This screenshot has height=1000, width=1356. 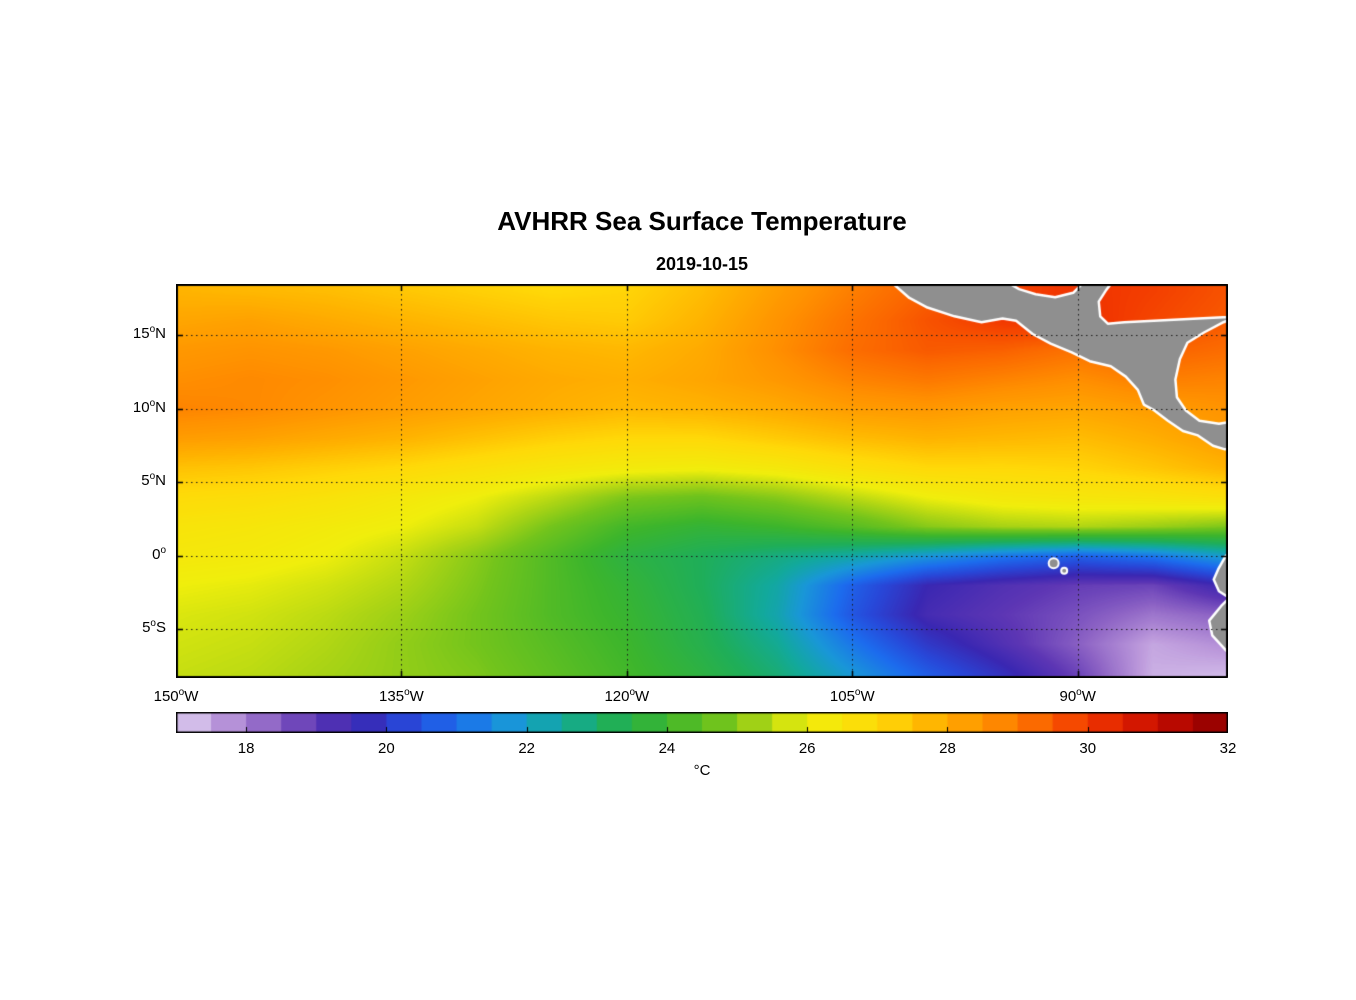 What do you see at coordinates (947, 748) in the screenshot?
I see `colorbar-tick-label: 28` at bounding box center [947, 748].